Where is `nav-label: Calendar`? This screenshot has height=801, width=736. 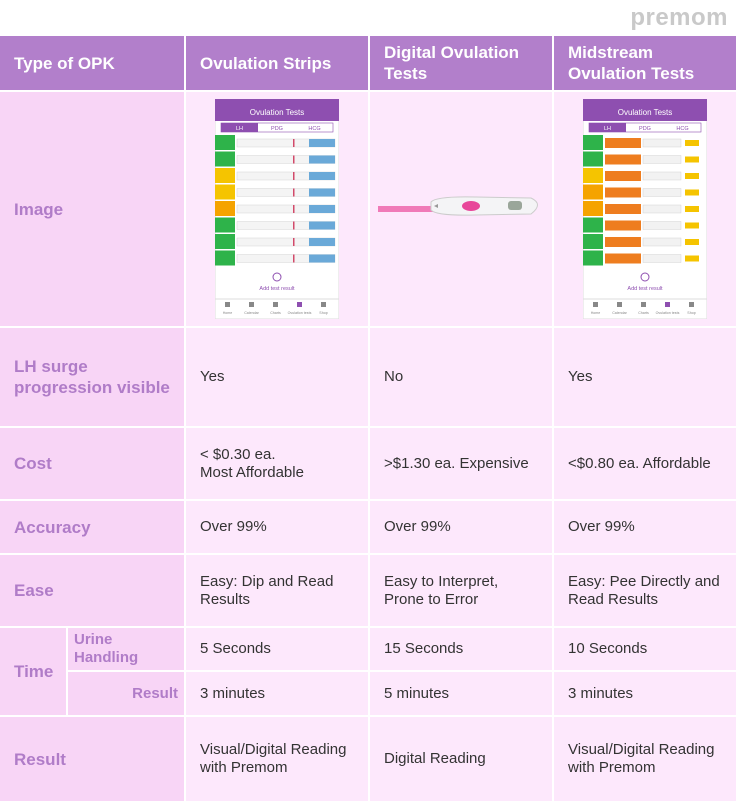 nav-label: Calendar is located at coordinates (251, 313).